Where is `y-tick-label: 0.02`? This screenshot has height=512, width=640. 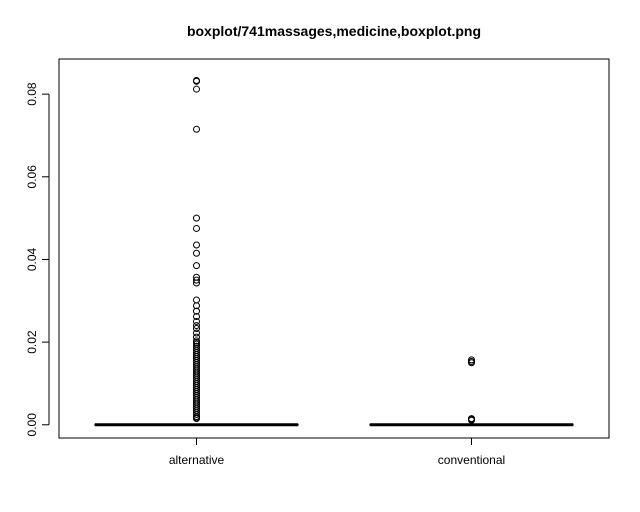 y-tick-label: 0.02 is located at coordinates (32, 342).